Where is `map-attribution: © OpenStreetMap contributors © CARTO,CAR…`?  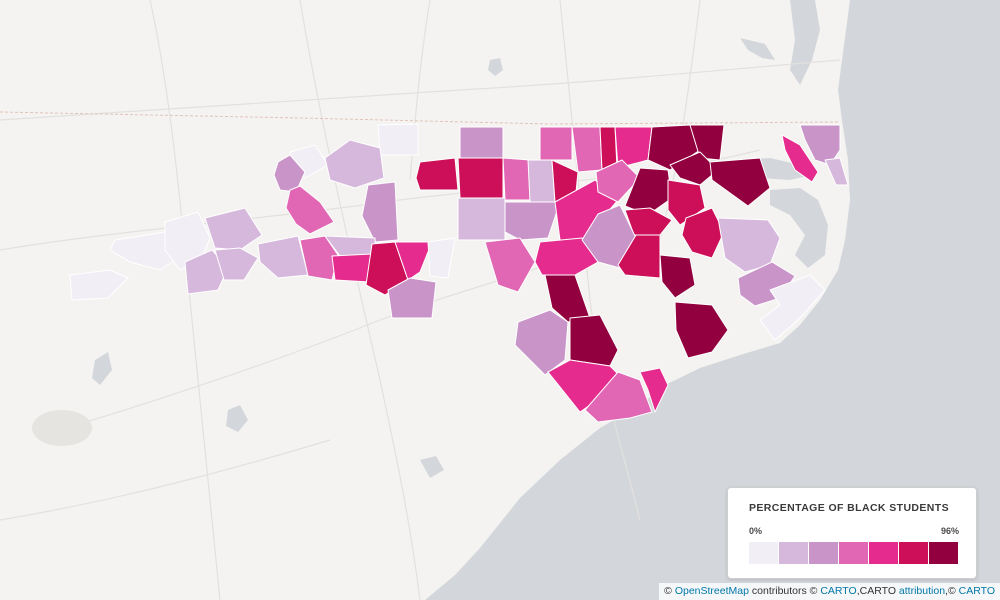 map-attribution: © OpenStreetMap contributors © CARTO,CAR… is located at coordinates (829, 591).